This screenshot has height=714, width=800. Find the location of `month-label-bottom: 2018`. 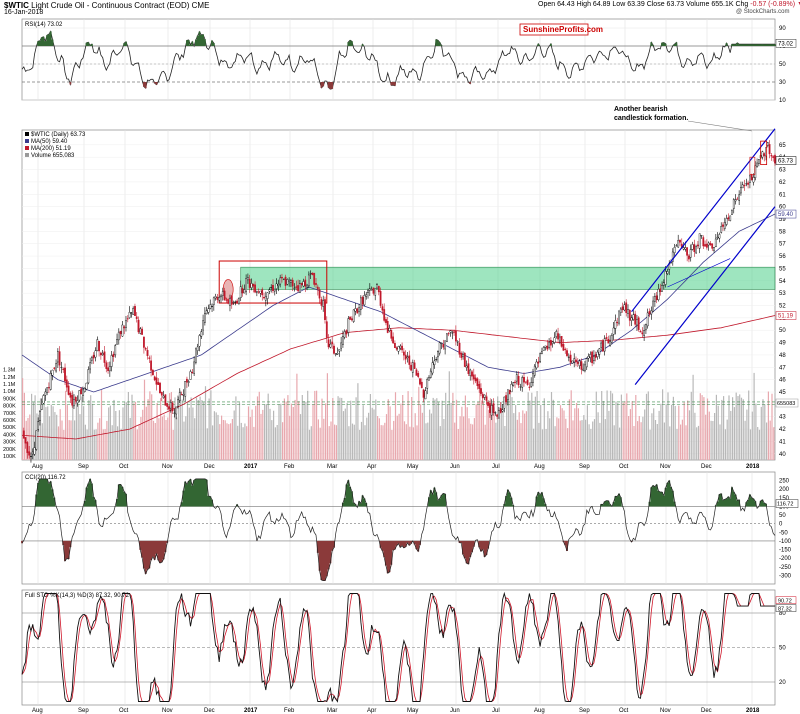

month-label-bottom: 2018 is located at coordinates (753, 711).